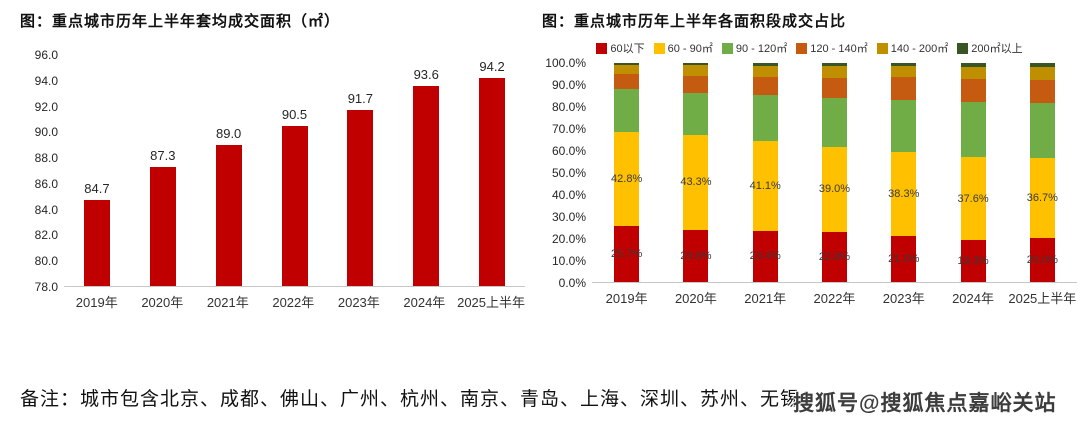  What do you see at coordinates (180, 21) in the screenshot?
I see `left-chart-title: 图：重点城市历年上半年套均成交面积（㎡）` at bounding box center [180, 21].